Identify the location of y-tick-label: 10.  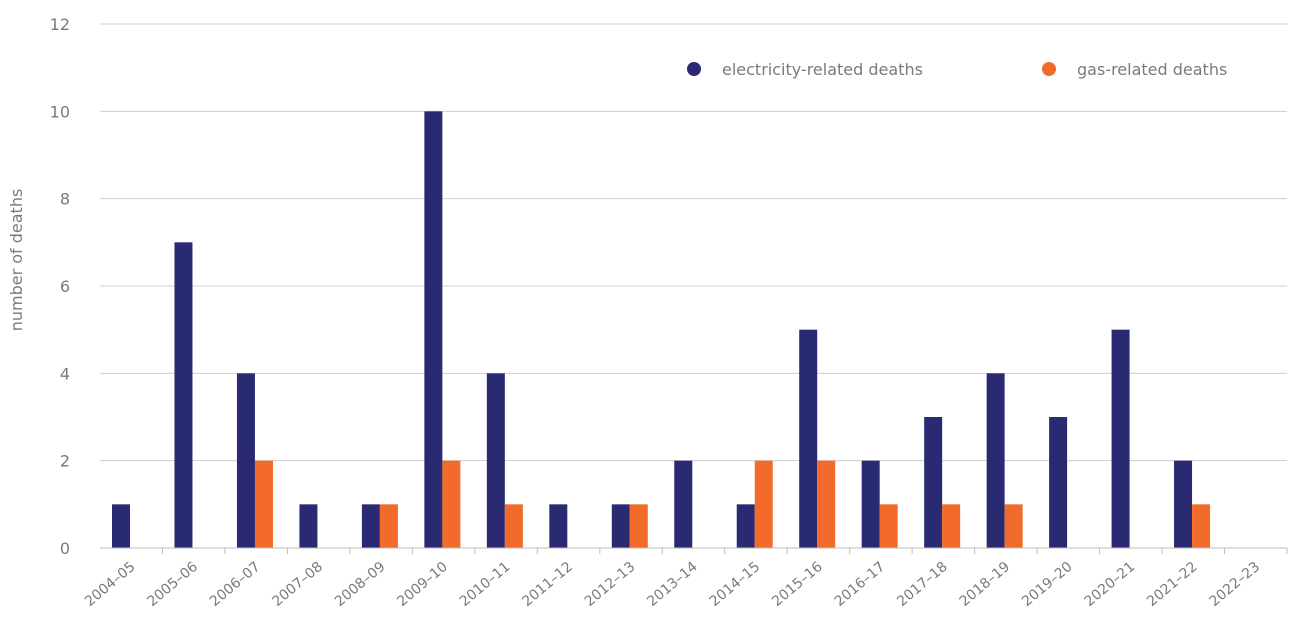
(60, 111).